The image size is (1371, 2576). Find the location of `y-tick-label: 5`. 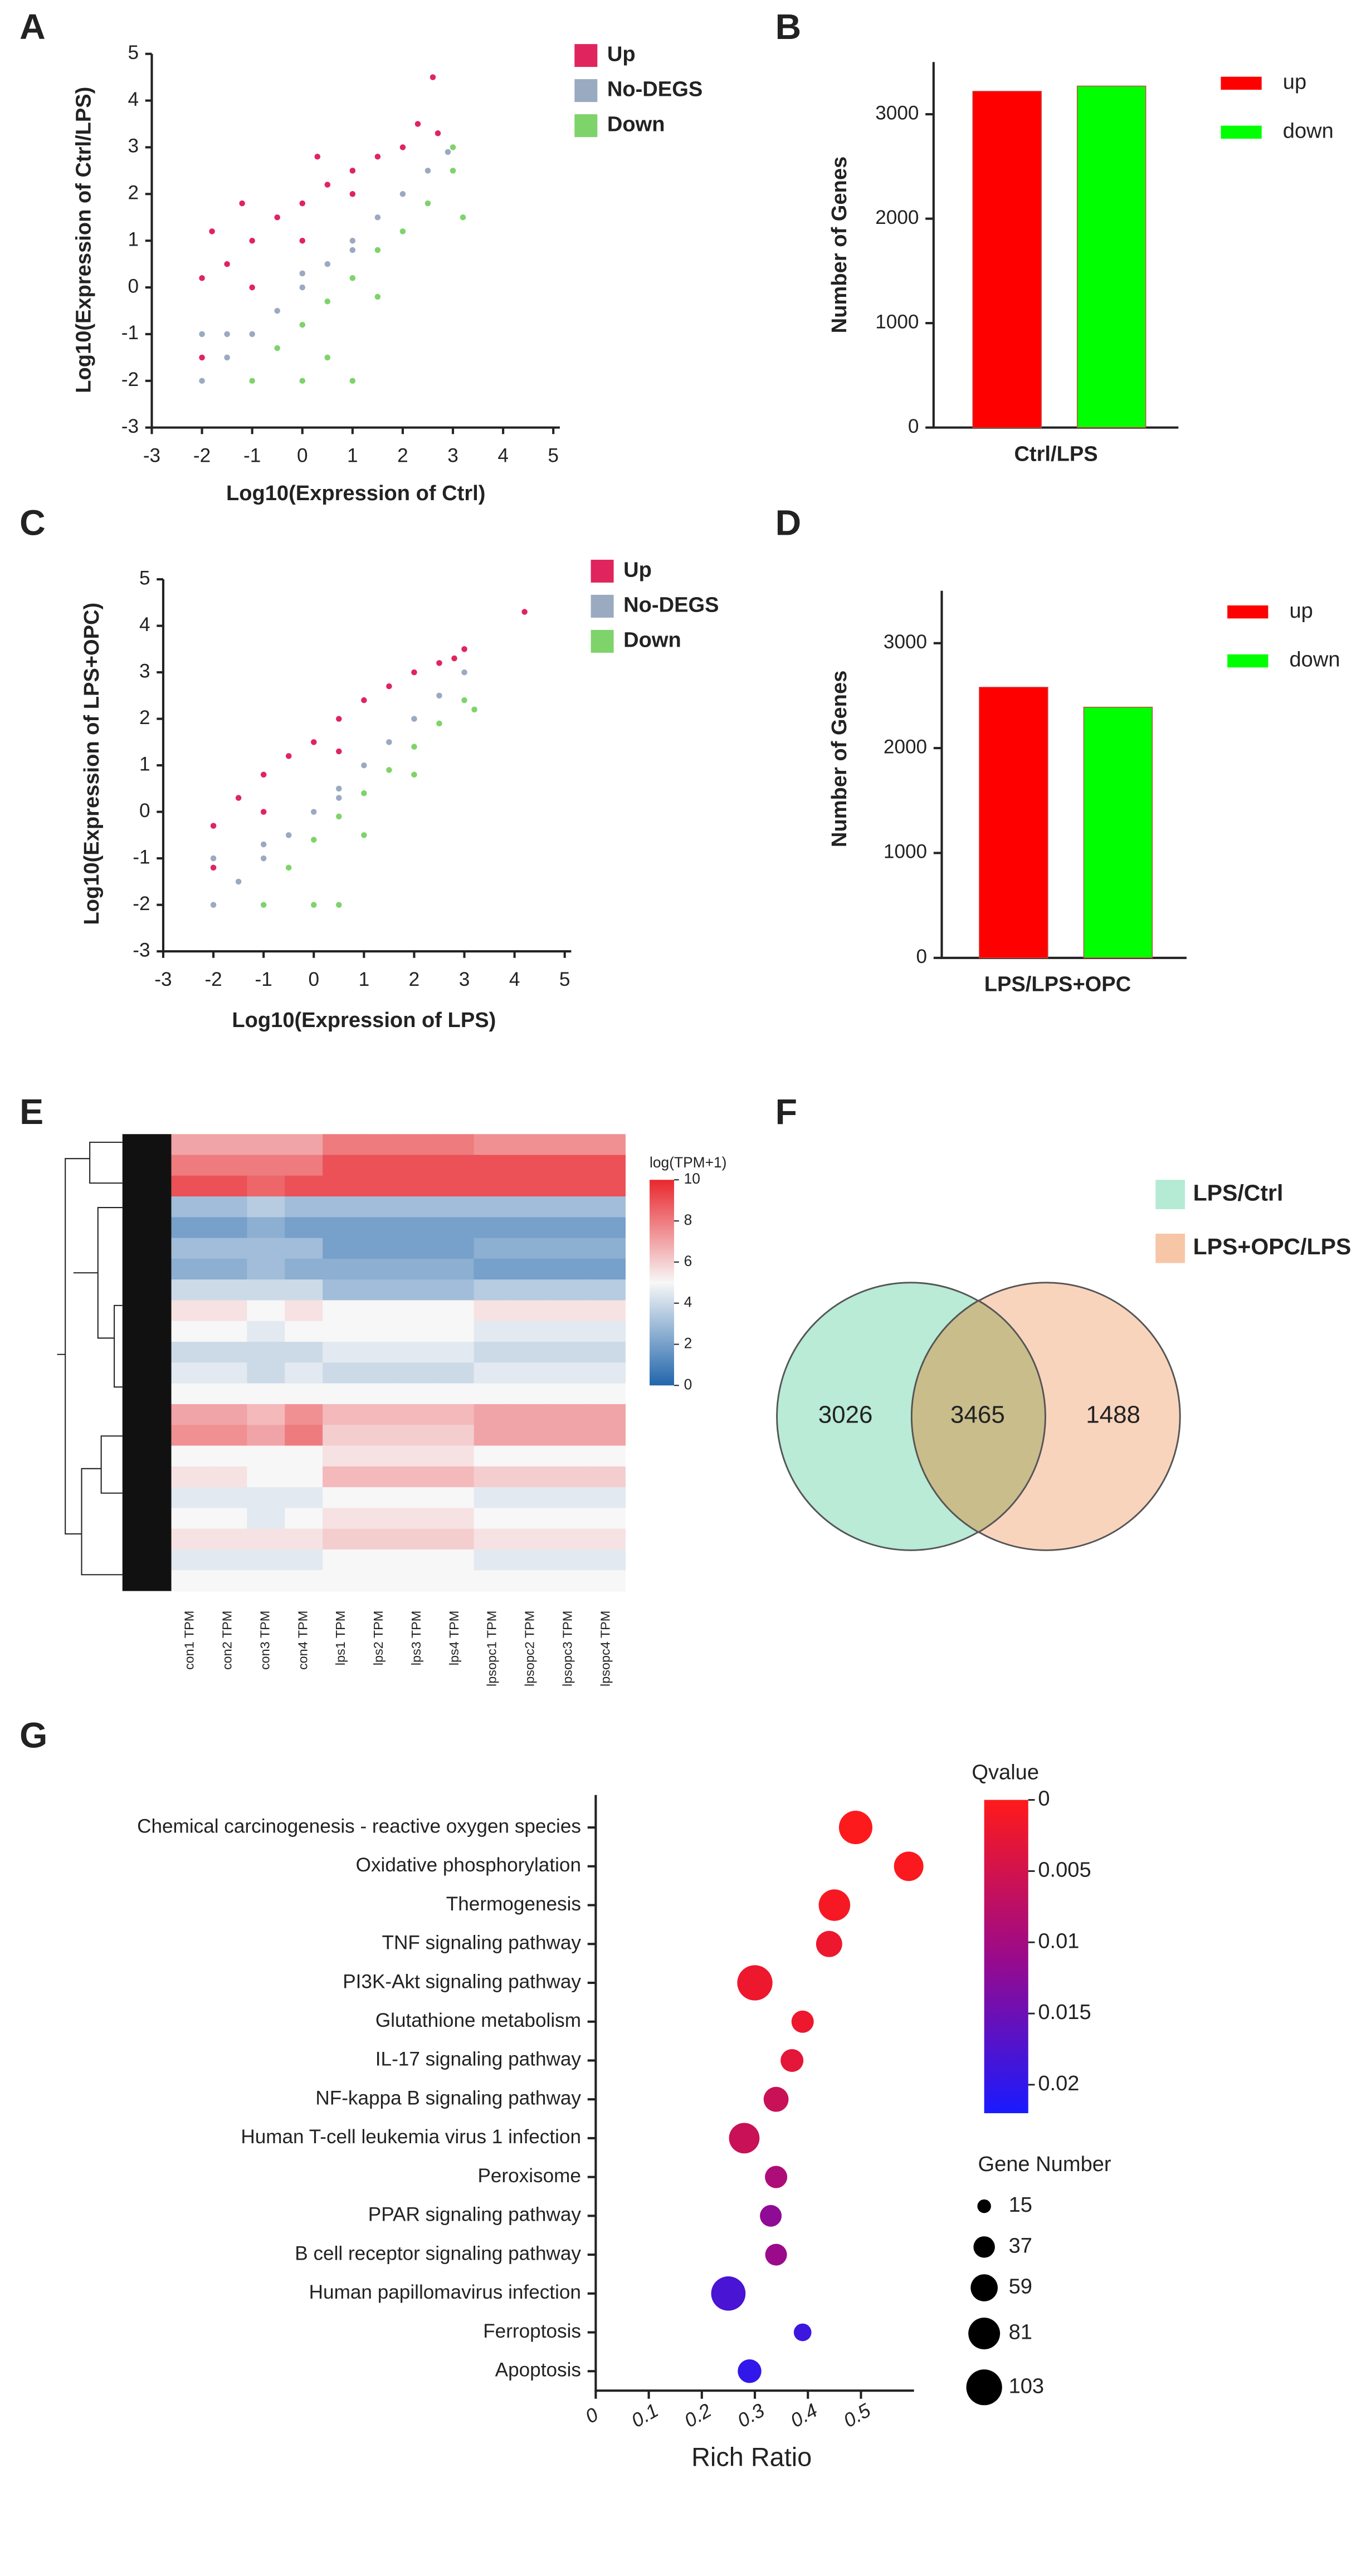

y-tick-label: 5 is located at coordinates (145, 578).